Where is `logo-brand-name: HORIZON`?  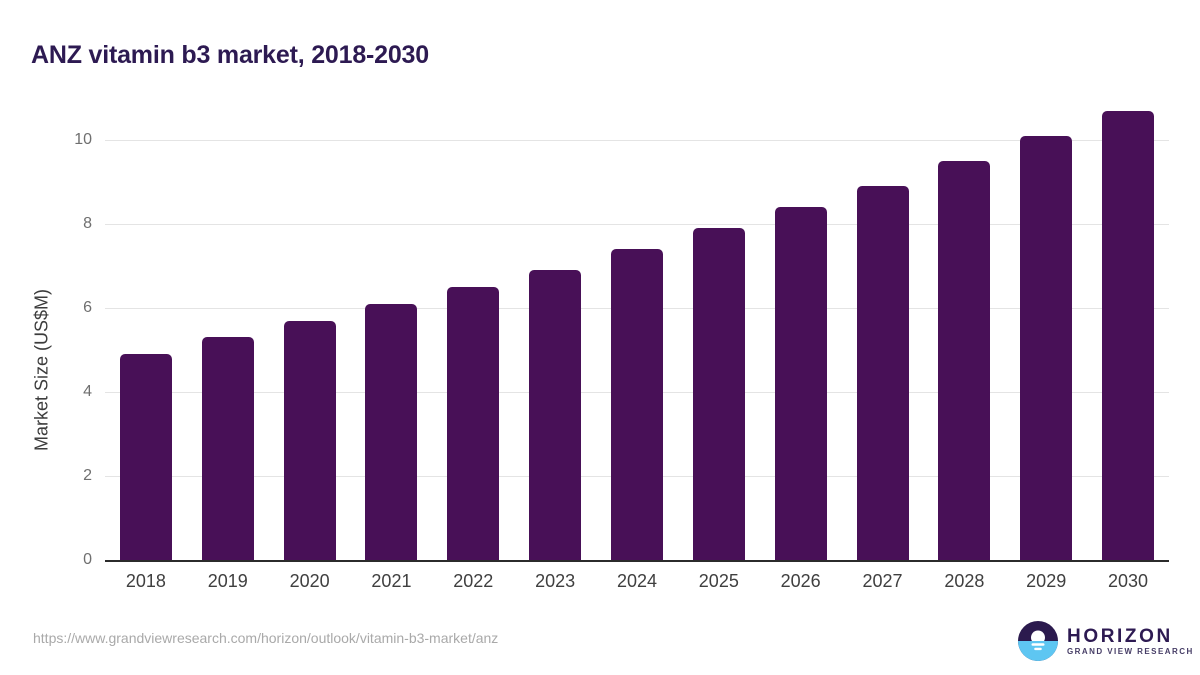 logo-brand-name: HORIZON is located at coordinates (1120, 636).